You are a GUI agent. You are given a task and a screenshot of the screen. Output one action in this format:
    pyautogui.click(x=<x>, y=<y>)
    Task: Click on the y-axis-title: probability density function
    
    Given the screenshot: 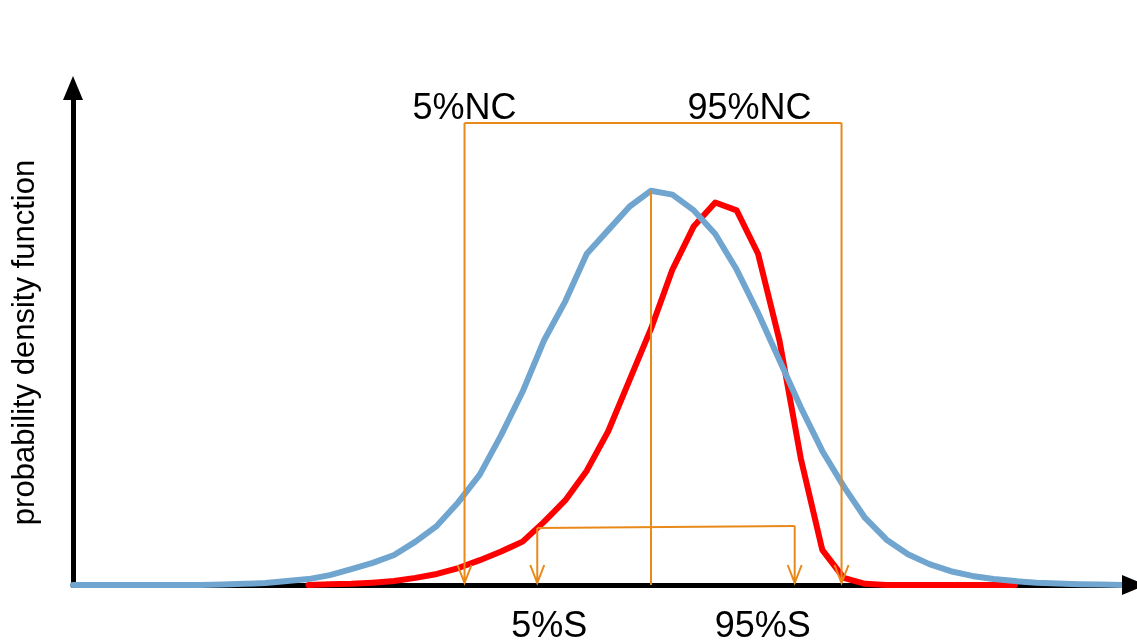 What is the action you would take?
    pyautogui.click(x=23, y=342)
    